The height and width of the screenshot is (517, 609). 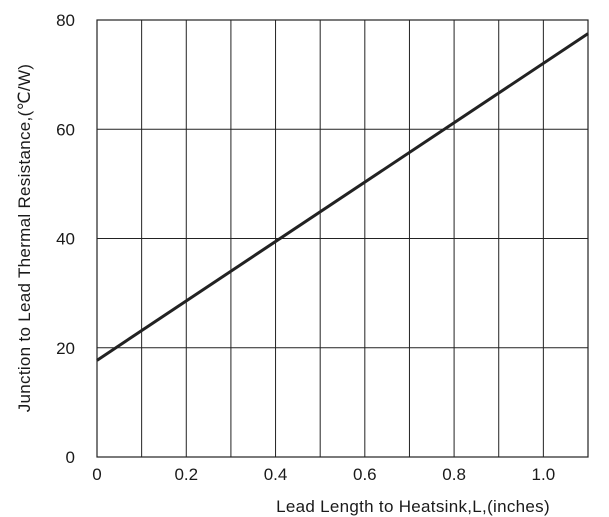 I want to click on x-tick-label: 0.4, so click(x=276, y=474).